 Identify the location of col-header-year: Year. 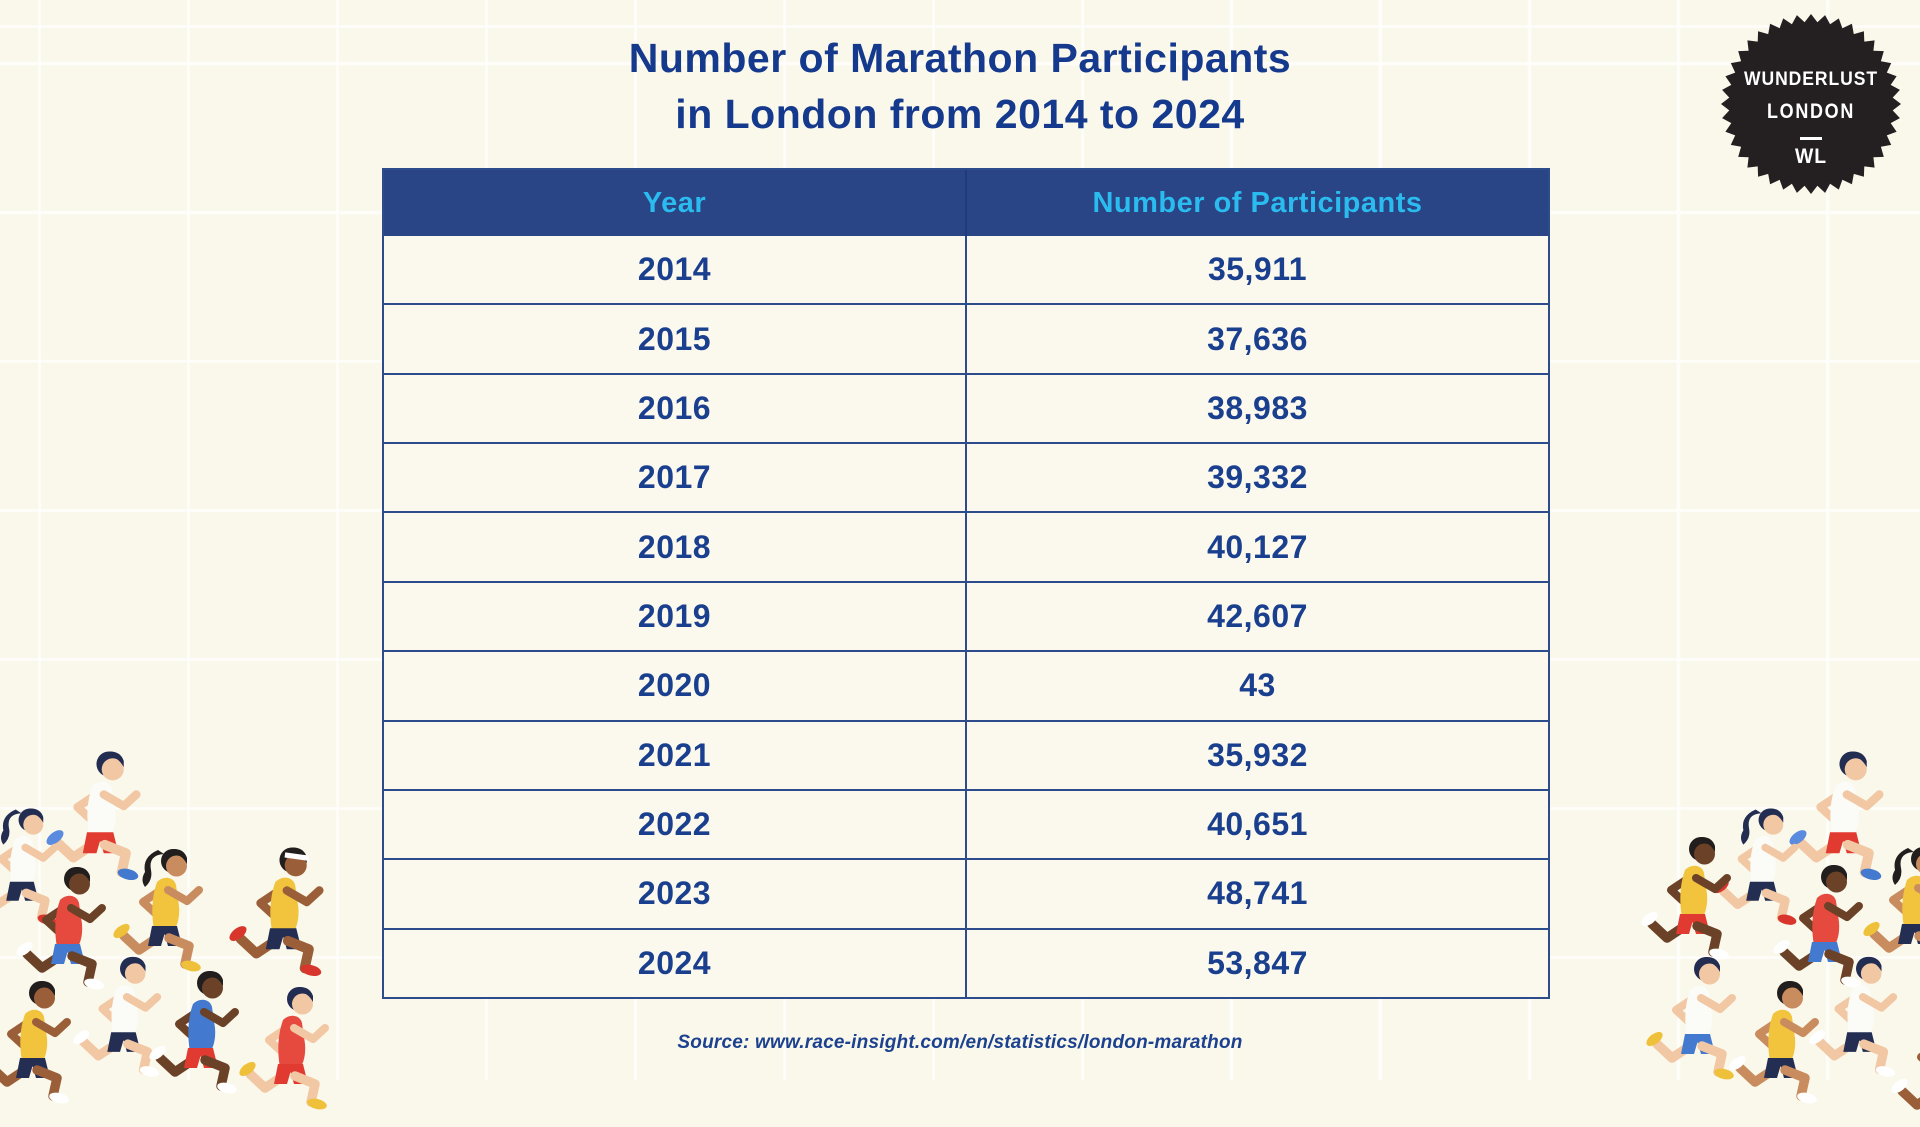
(675, 203).